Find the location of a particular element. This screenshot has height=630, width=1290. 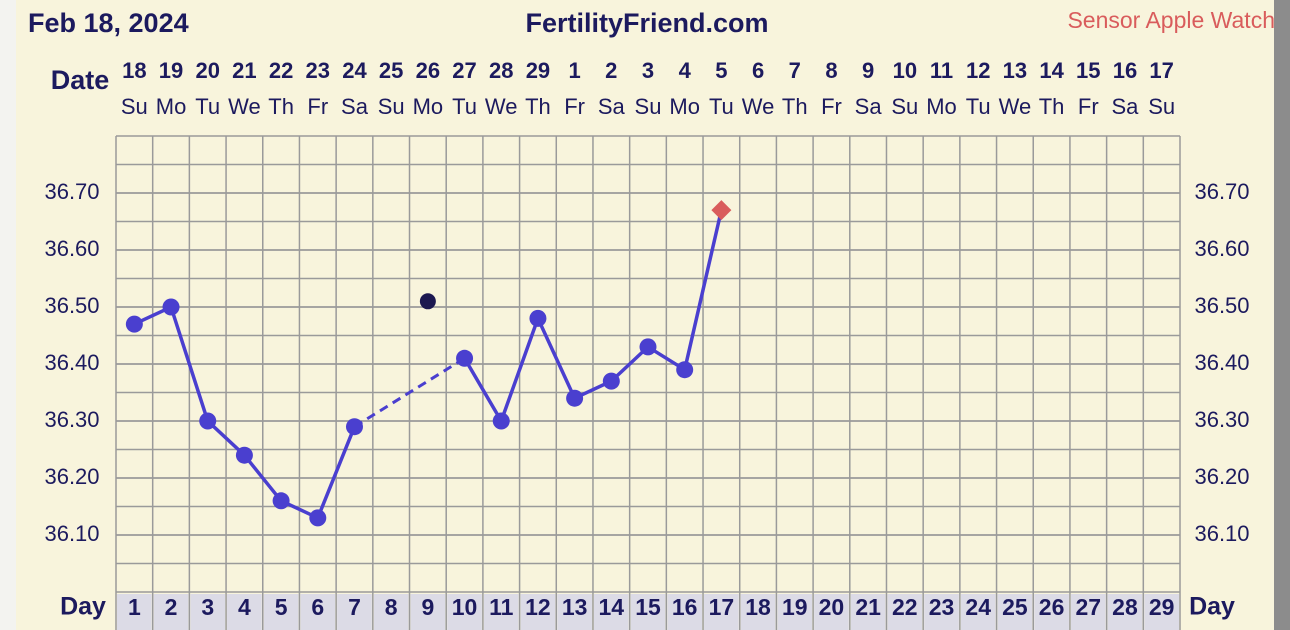

y-tick-label: 36.60 is located at coordinates (71, 248).